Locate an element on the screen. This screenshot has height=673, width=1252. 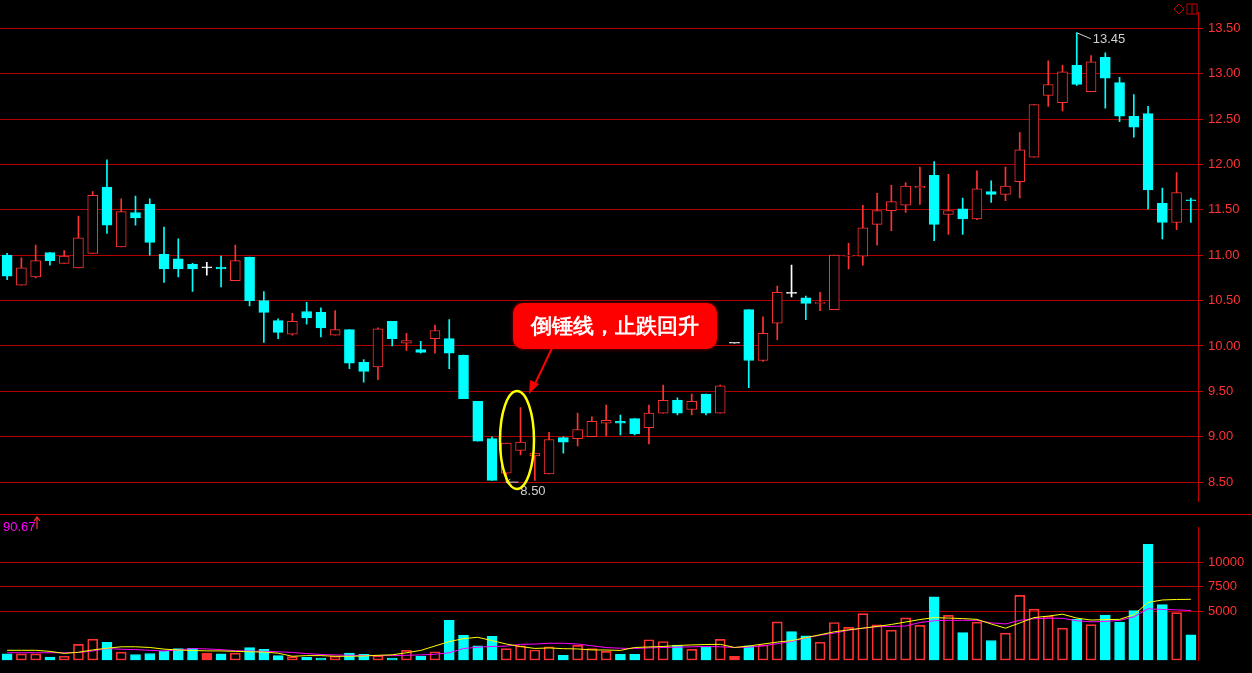
y-tick-label: 11.50 is located at coordinates (1224, 209).